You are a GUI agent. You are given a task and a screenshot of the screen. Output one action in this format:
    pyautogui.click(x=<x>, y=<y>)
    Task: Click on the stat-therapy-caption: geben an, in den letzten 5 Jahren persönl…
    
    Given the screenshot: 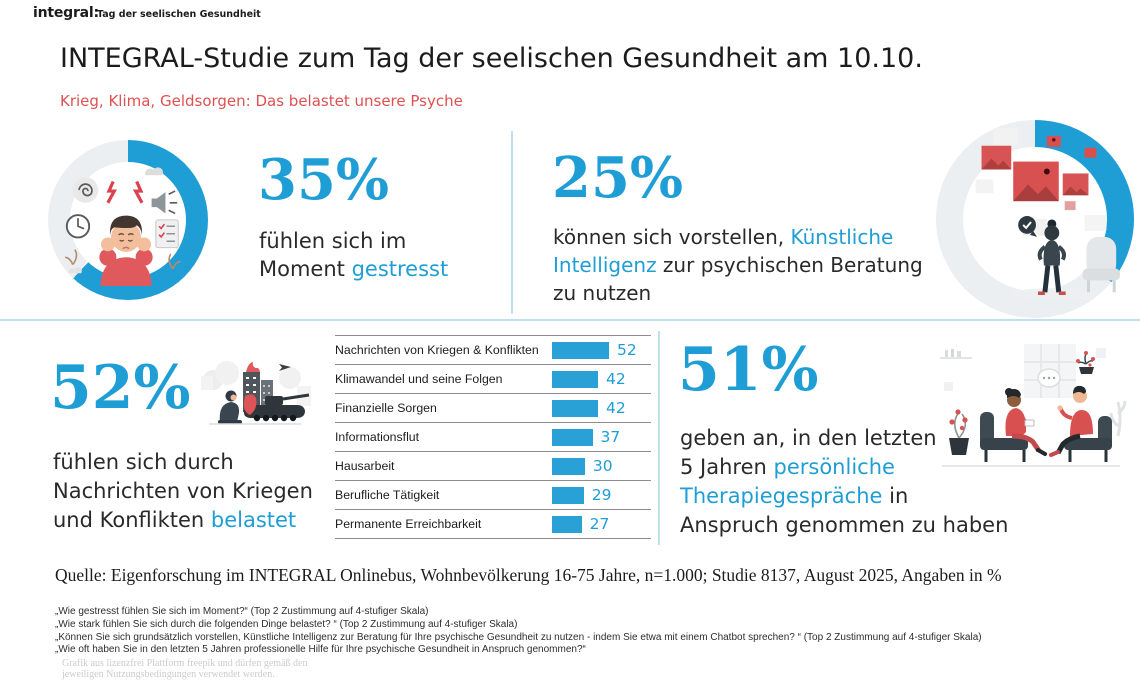 What is the action you would take?
    pyautogui.click(x=844, y=482)
    